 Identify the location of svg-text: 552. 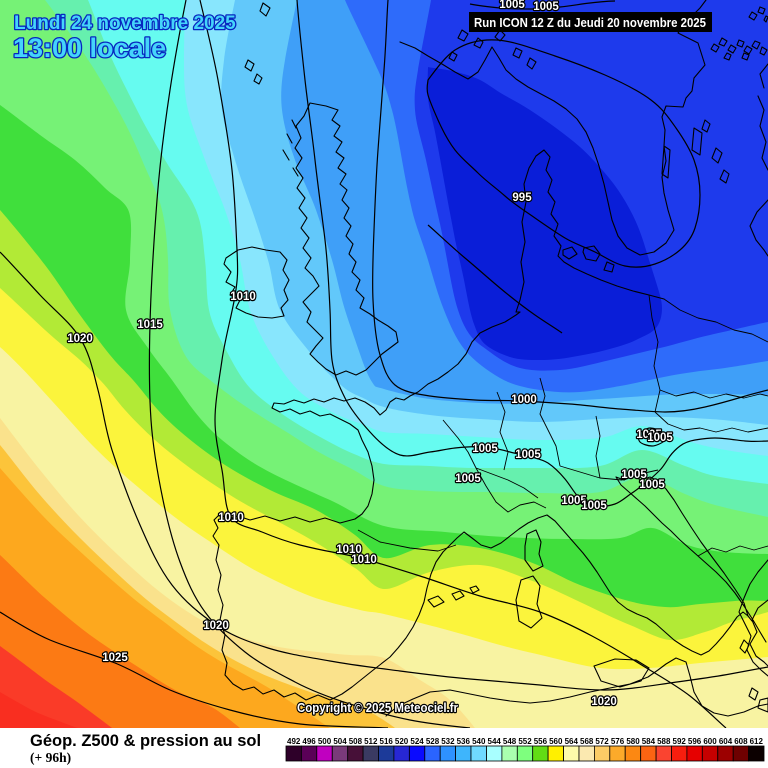
(525, 741).